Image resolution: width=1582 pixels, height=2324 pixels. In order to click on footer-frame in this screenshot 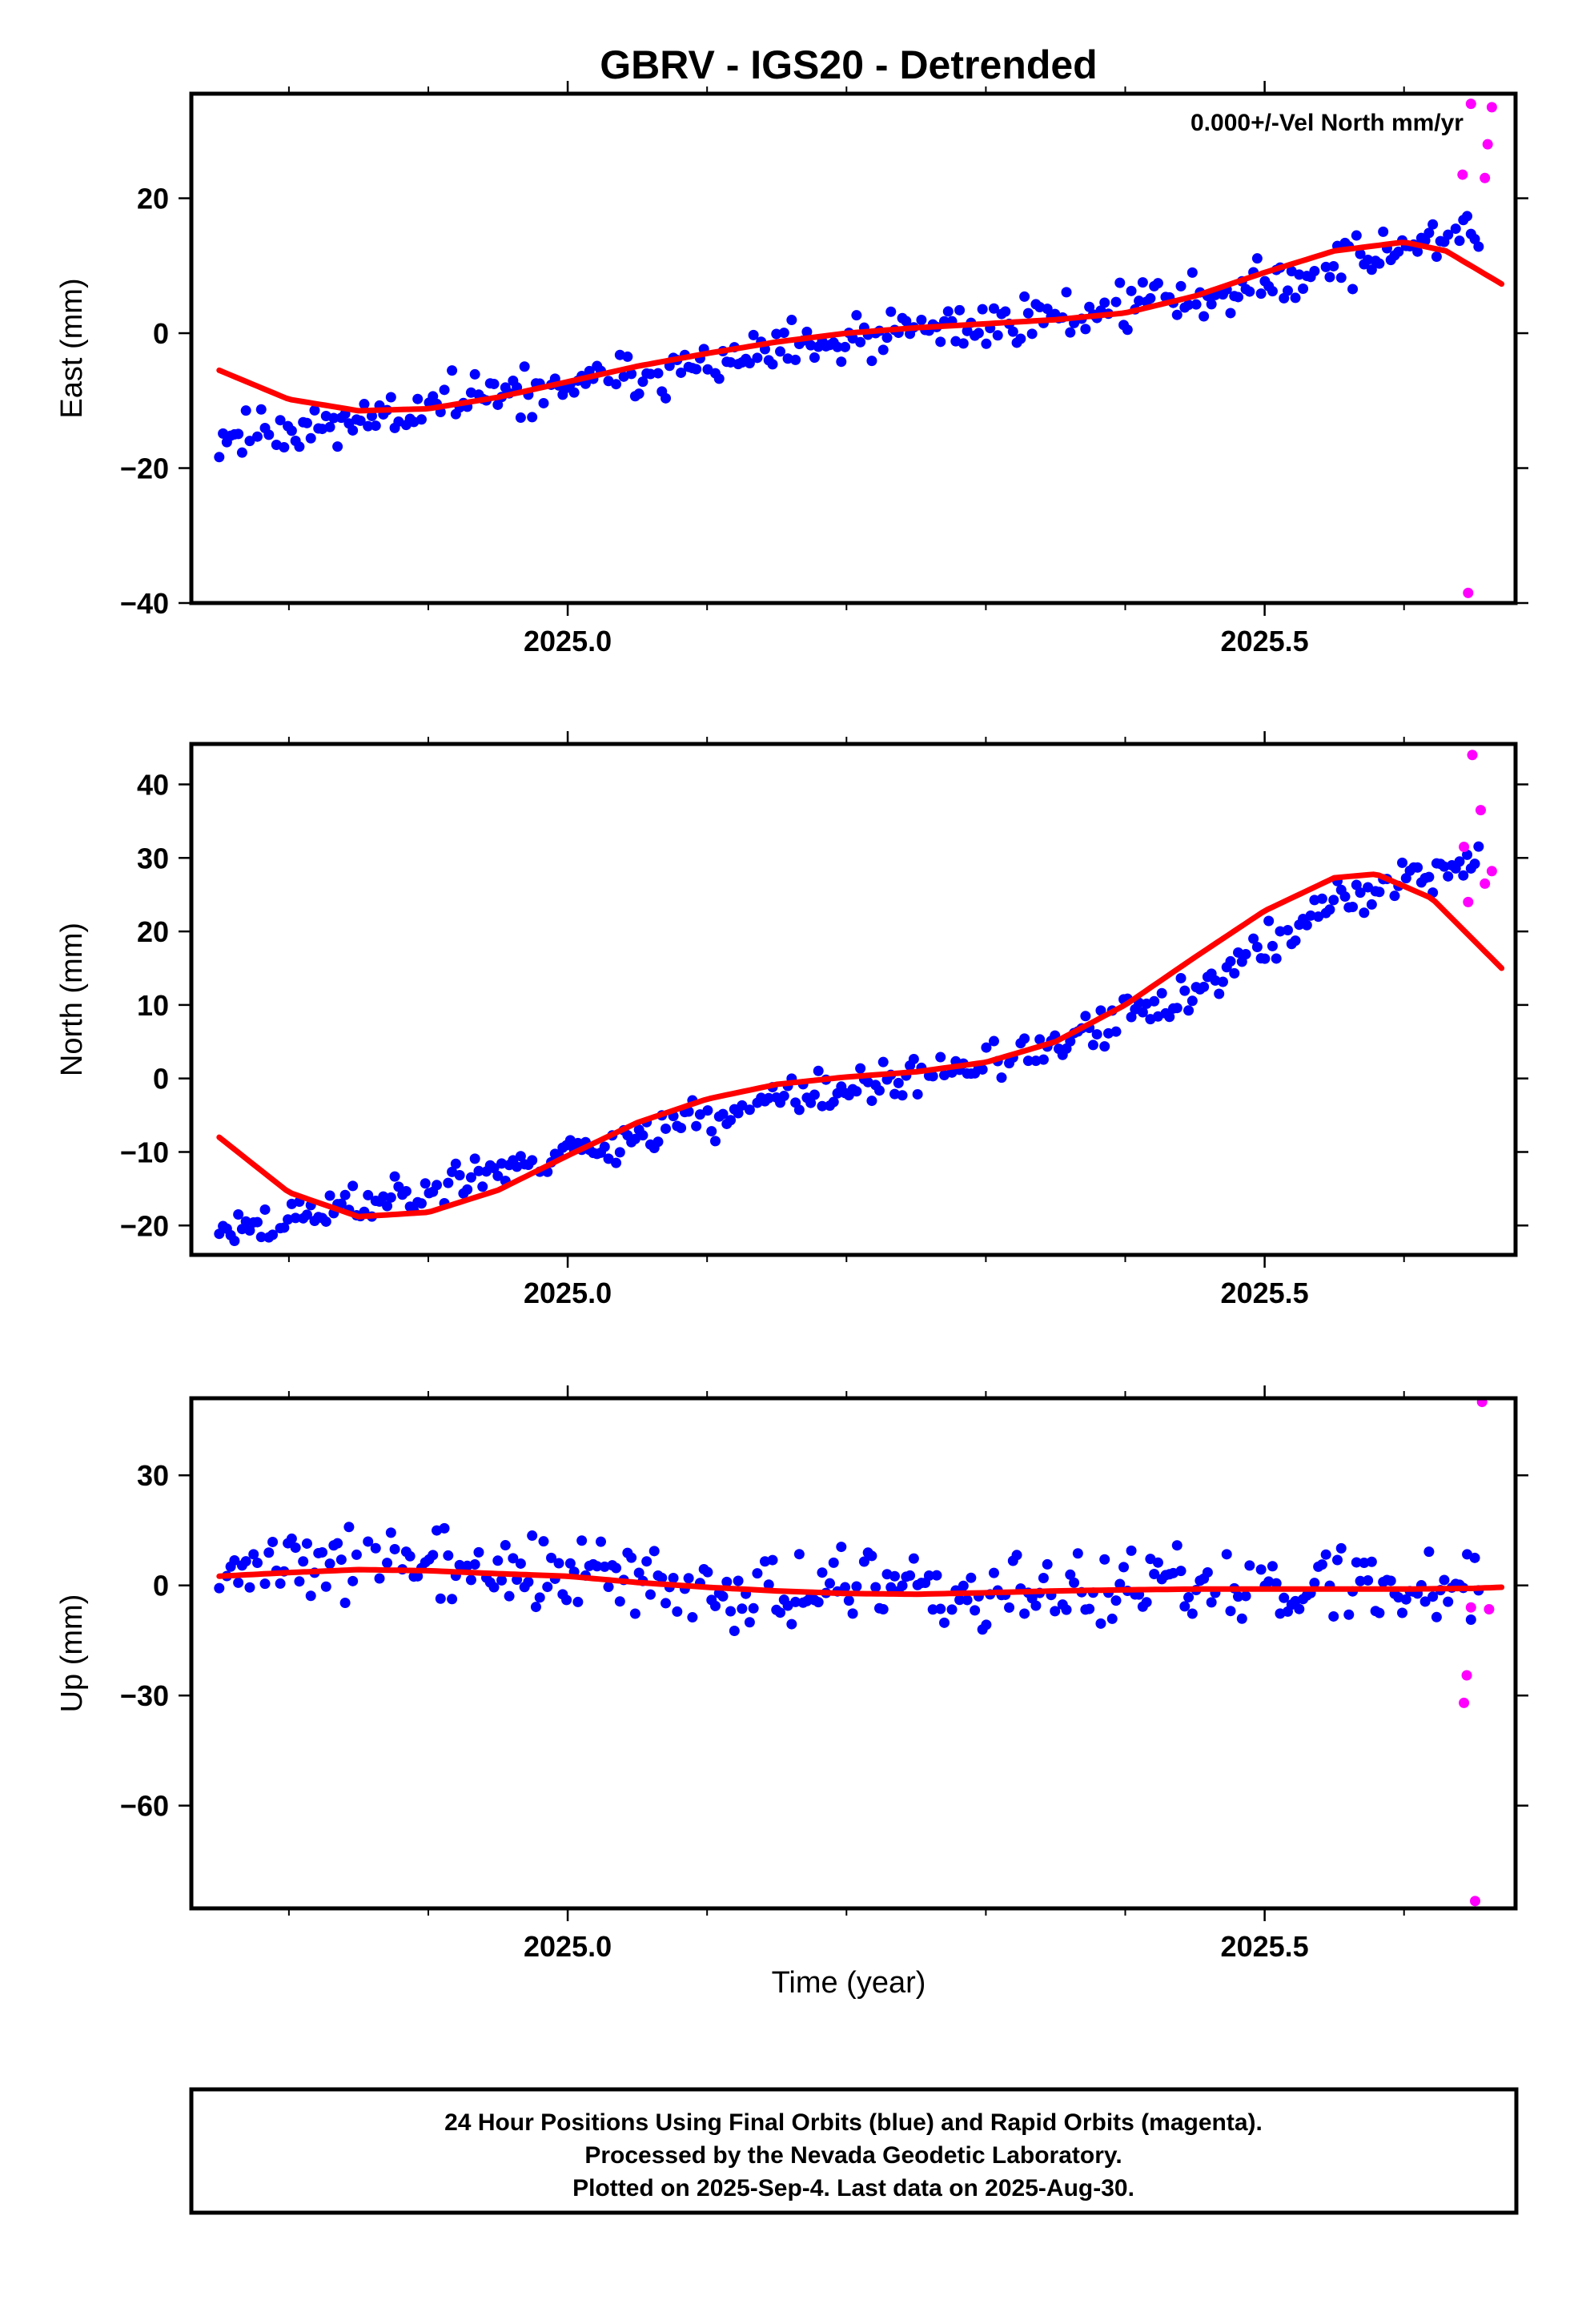, I will do `click(854, 2151)`.